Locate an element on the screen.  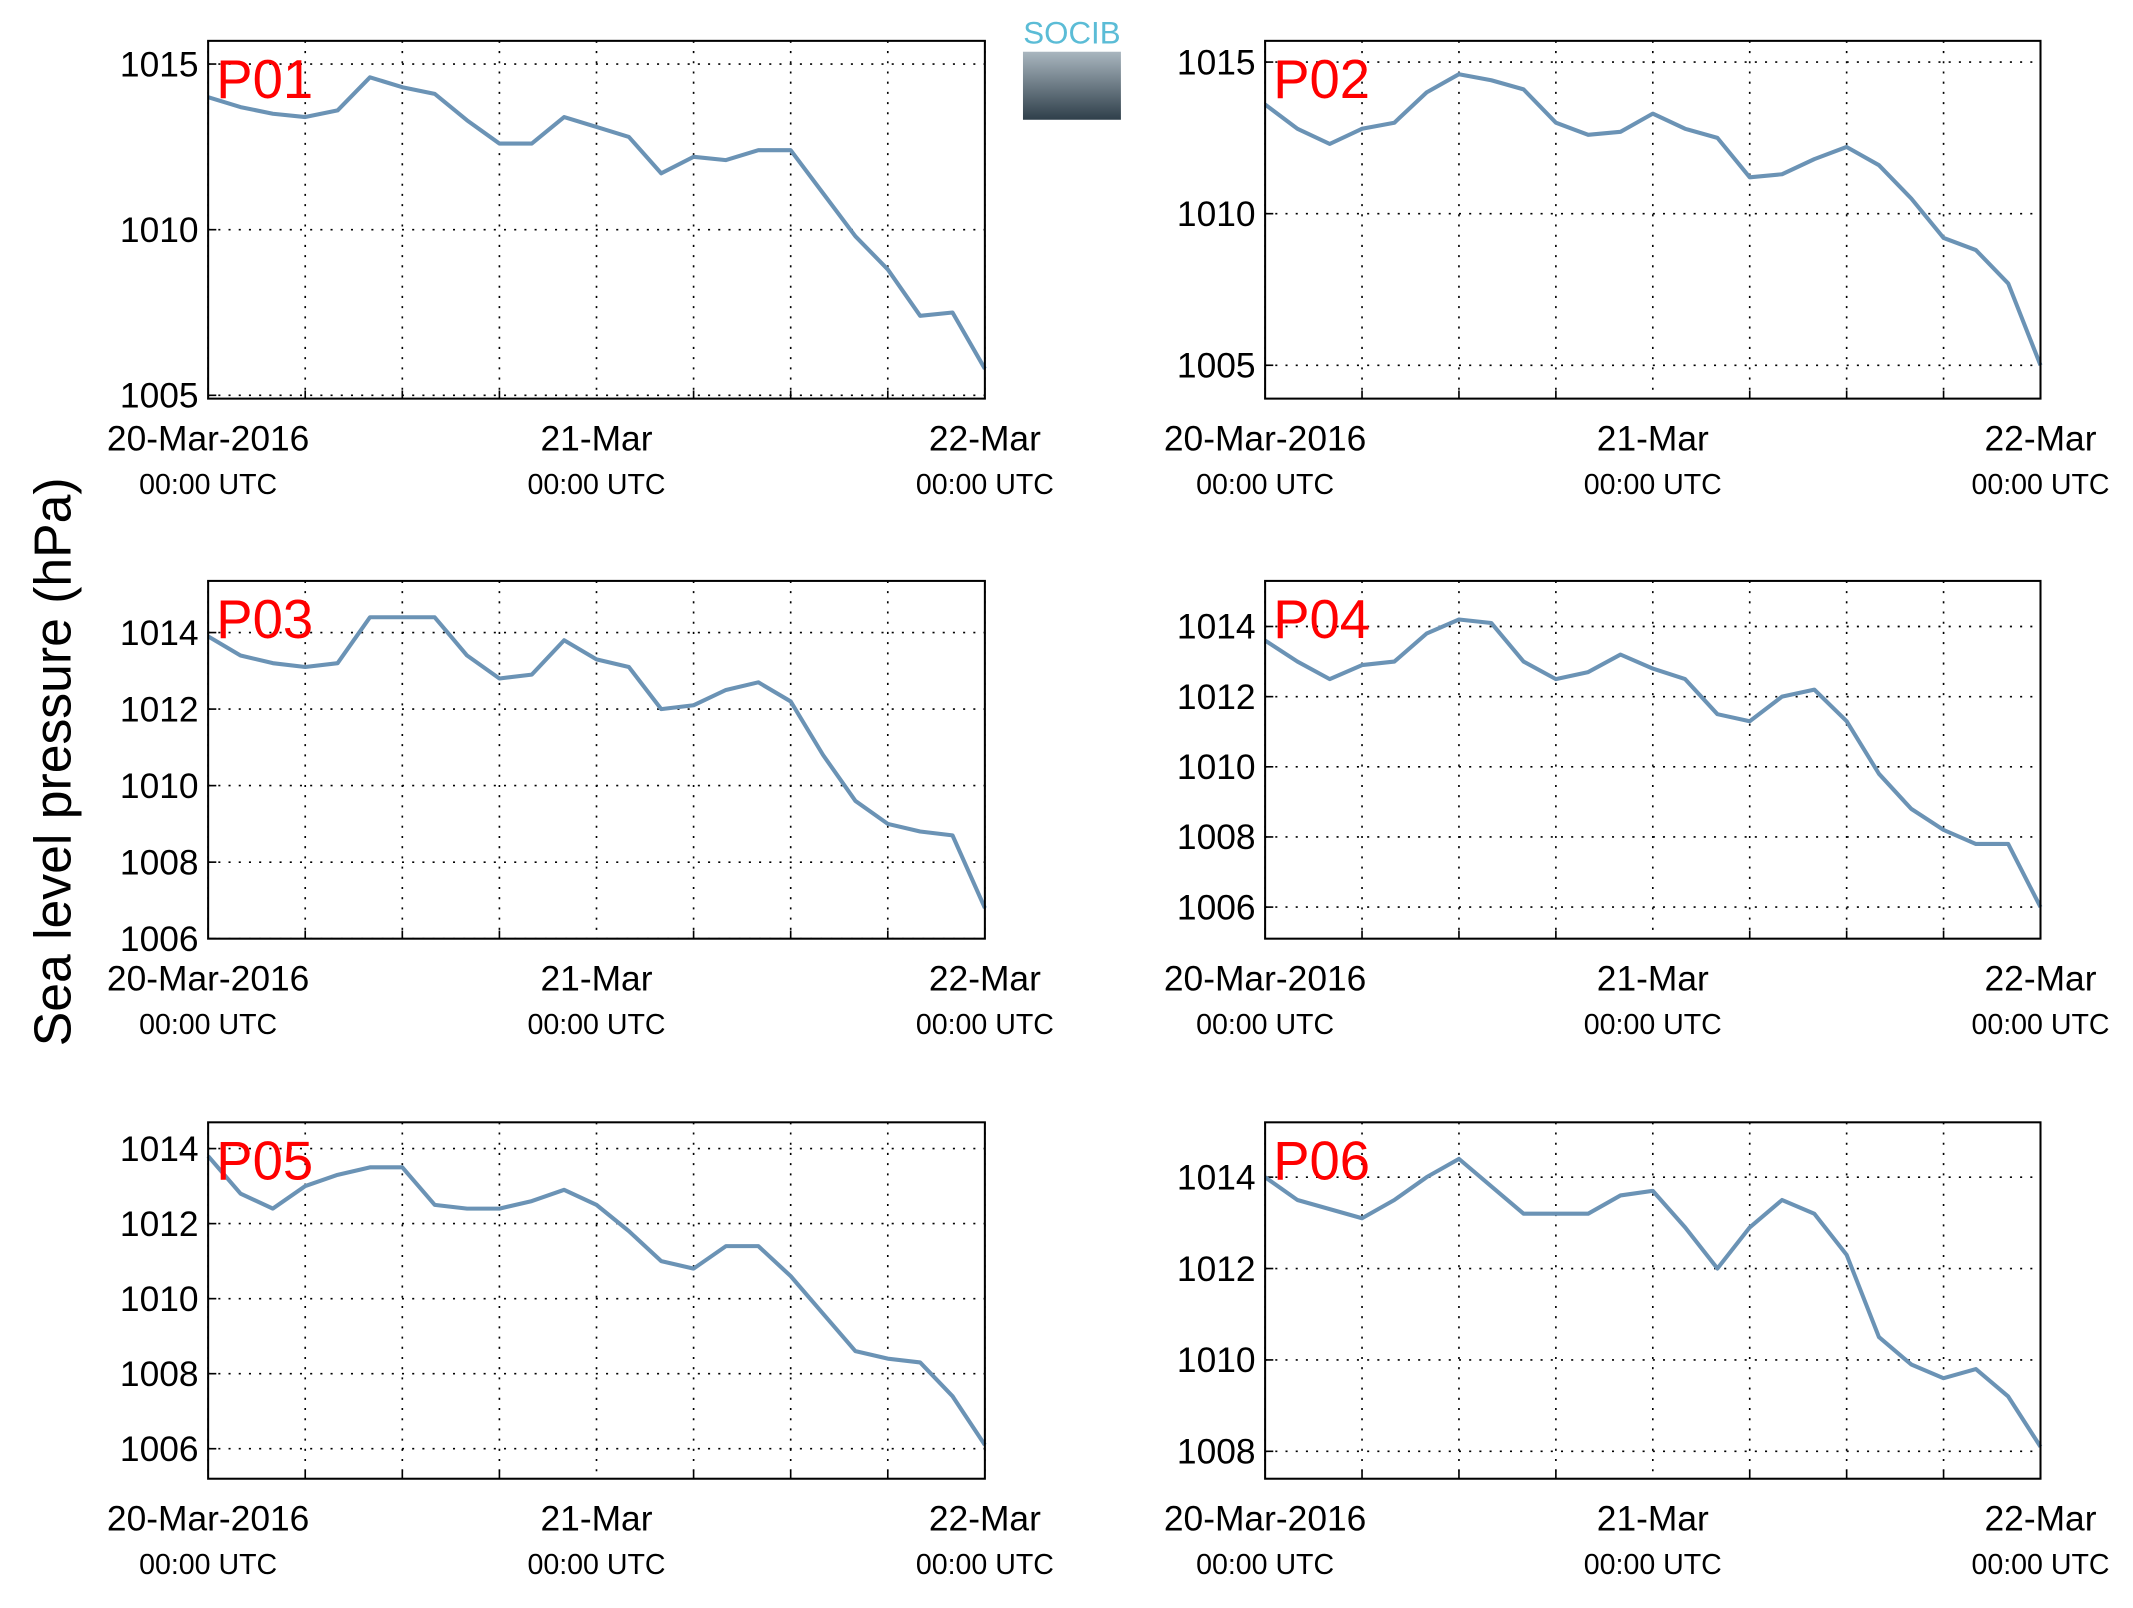
y-axis-label: Sea level pressure (hPa) is located at coordinates (53, 761).